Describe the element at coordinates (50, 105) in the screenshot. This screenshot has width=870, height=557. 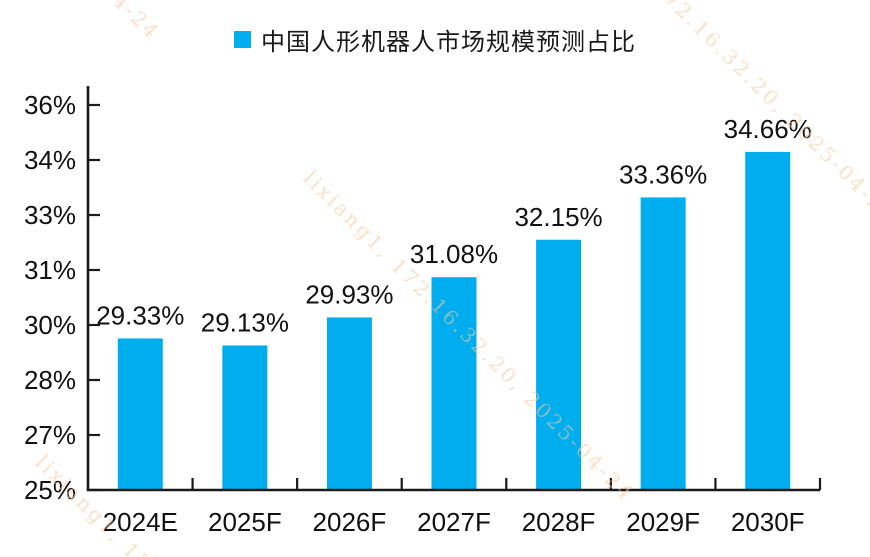
I see `y-tick-label: 36%` at that location.